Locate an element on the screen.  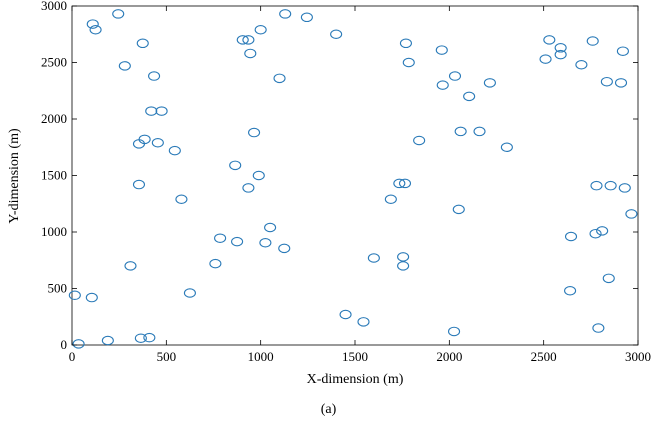
x-tick-label: 500 is located at coordinates (167, 356).